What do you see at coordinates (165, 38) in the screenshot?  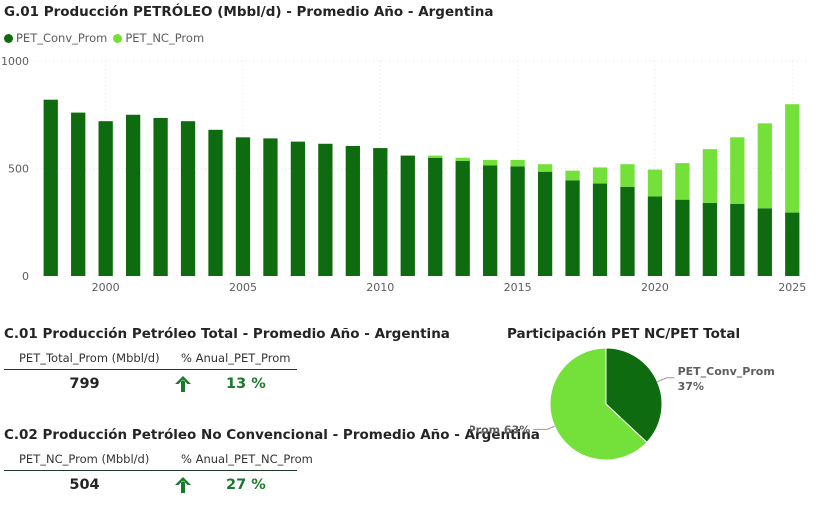 I see `legend-label-nc: PET_NC_Prom` at bounding box center [165, 38].